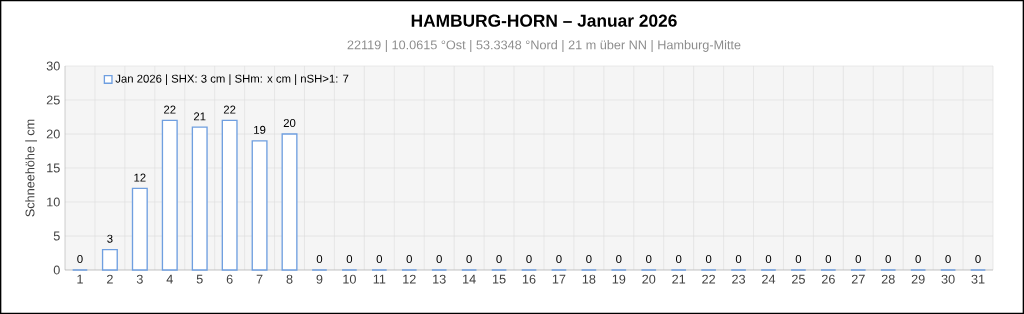  I want to click on x-tick-label: 17, so click(559, 279).